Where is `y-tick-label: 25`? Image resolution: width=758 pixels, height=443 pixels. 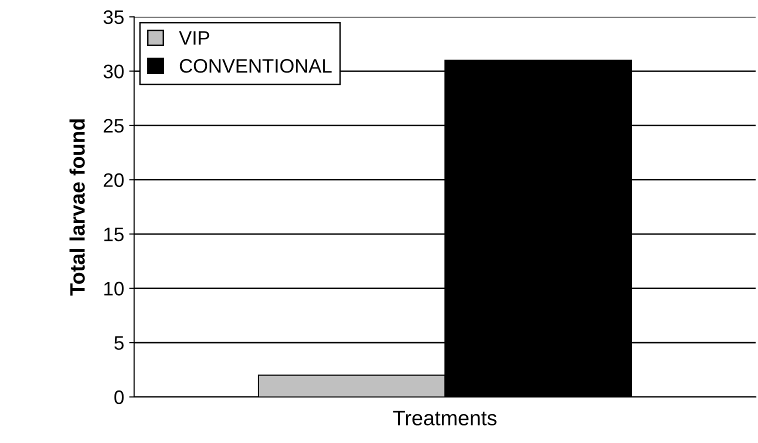
y-tick-label: 25 is located at coordinates (114, 125).